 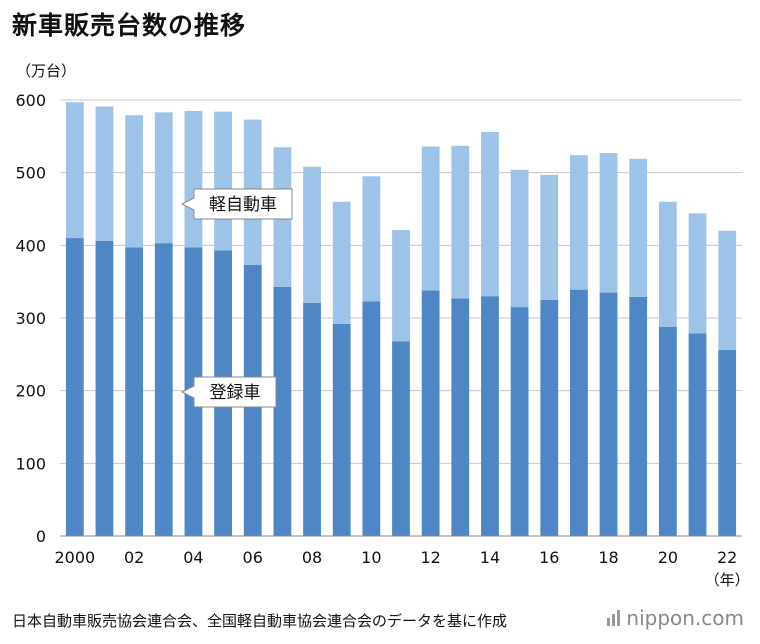 I want to click on bar-registered-2021, so click(x=697, y=434).